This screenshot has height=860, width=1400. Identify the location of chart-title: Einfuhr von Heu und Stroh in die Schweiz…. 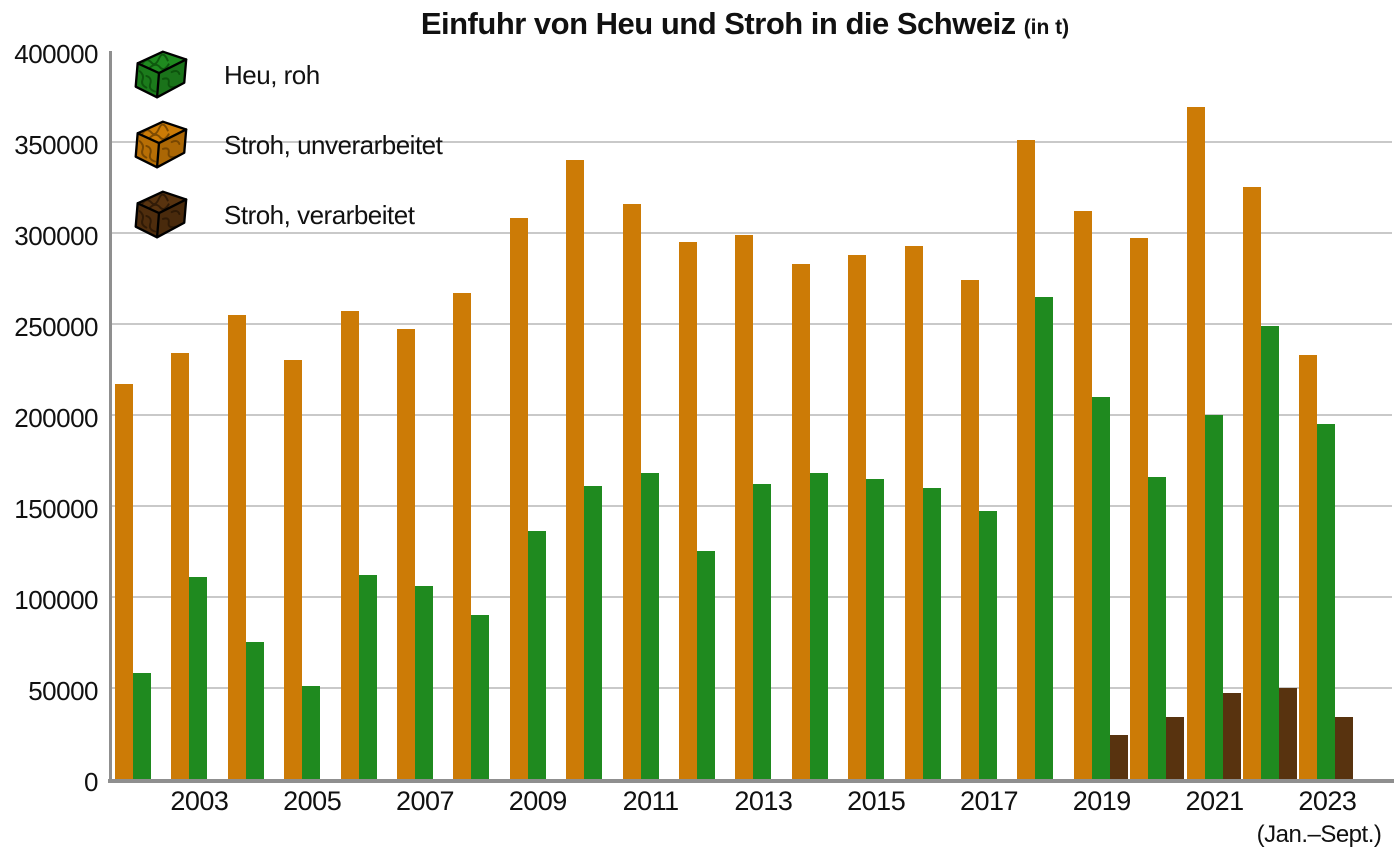
(745, 24).